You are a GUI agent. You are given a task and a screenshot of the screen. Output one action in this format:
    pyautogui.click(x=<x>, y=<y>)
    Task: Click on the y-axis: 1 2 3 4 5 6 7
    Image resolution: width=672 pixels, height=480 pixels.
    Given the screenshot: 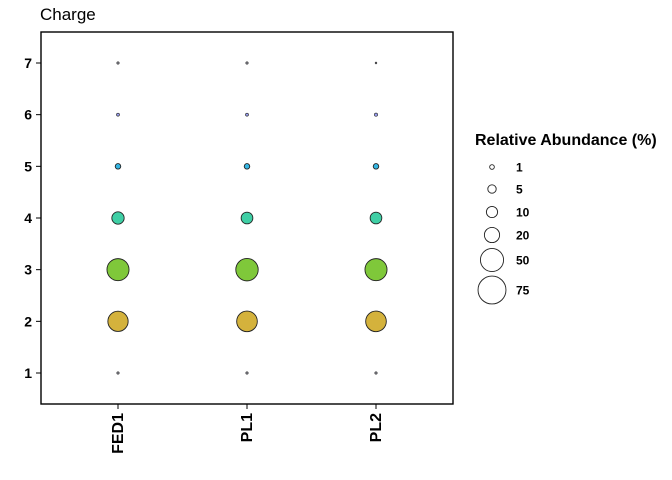 What is the action you would take?
    pyautogui.click(x=32, y=218)
    